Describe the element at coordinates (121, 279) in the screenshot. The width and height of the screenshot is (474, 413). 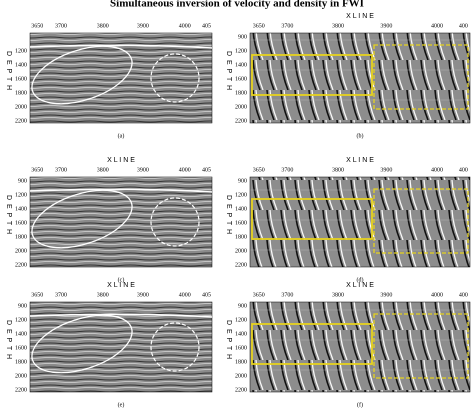
I see `caption: (c)` at that location.